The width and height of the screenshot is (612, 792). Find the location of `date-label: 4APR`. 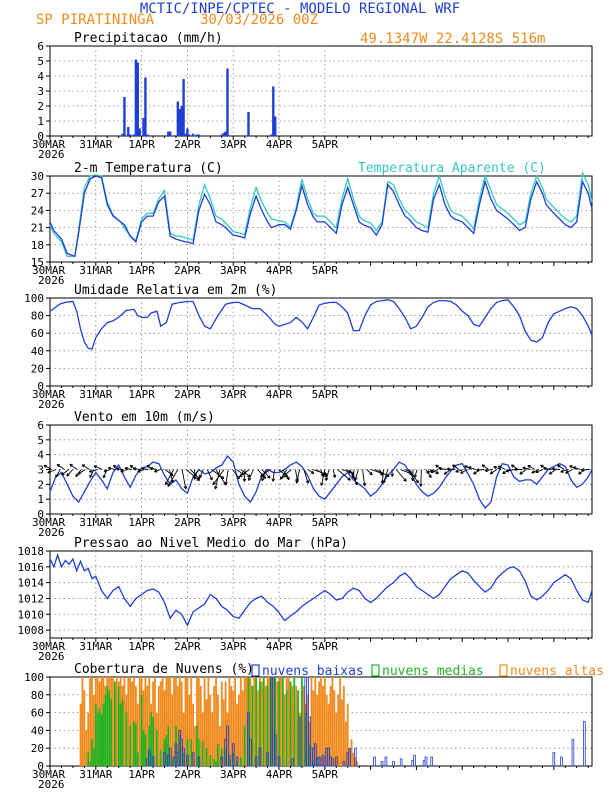

date-label: 4APR is located at coordinates (279, 774).